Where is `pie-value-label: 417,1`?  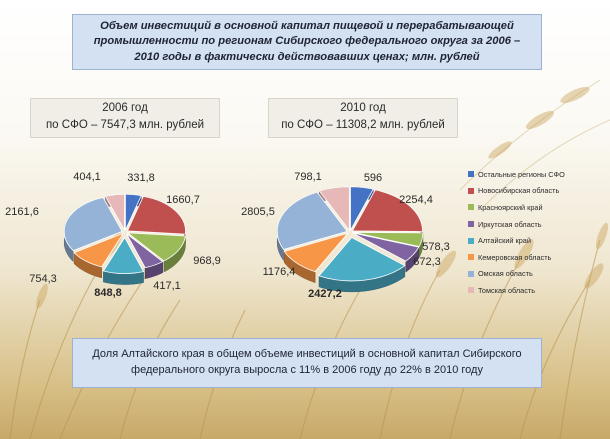 pie-value-label: 417,1 is located at coordinates (167, 286).